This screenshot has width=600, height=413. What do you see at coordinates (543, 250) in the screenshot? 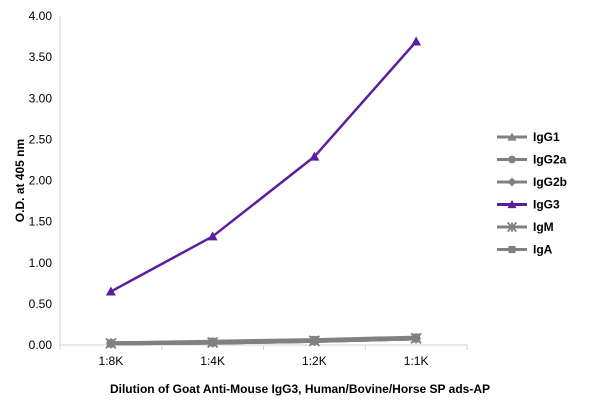
I see `legend-label: IgA` at bounding box center [543, 250].